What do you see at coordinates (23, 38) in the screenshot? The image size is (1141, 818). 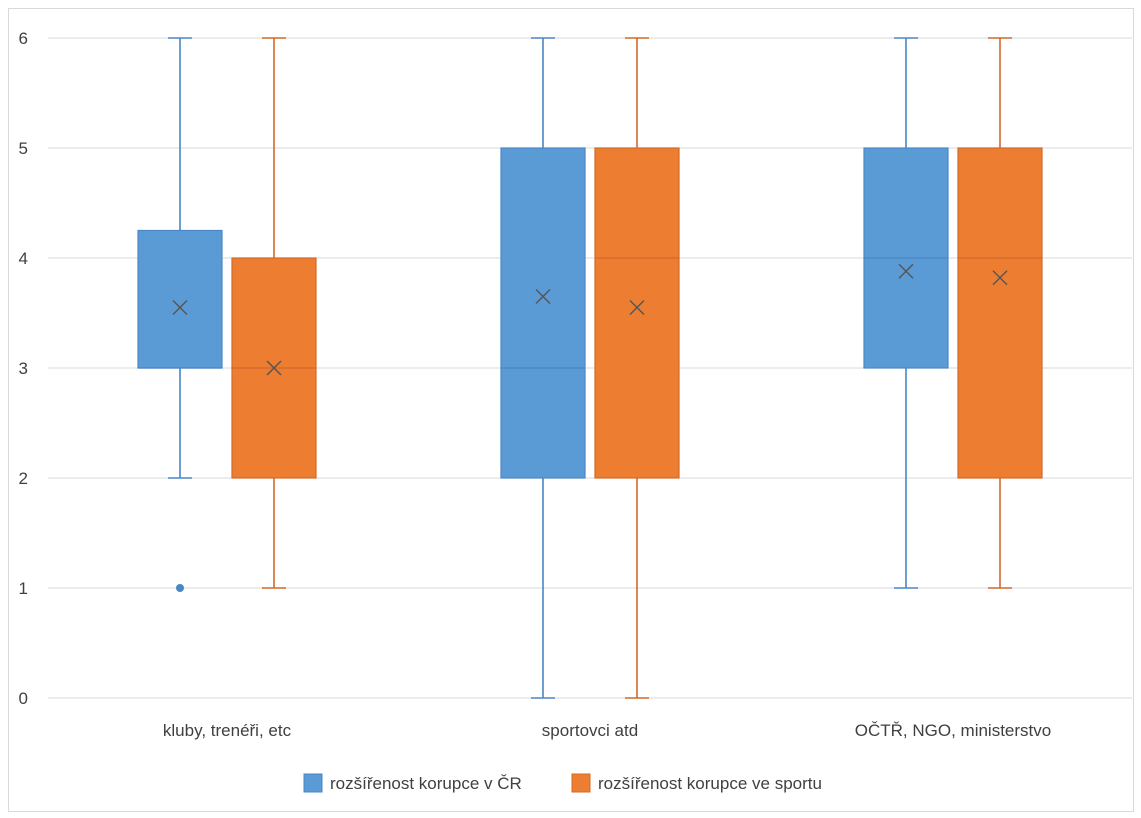 I see `y-tick-label: 6` at bounding box center [23, 38].